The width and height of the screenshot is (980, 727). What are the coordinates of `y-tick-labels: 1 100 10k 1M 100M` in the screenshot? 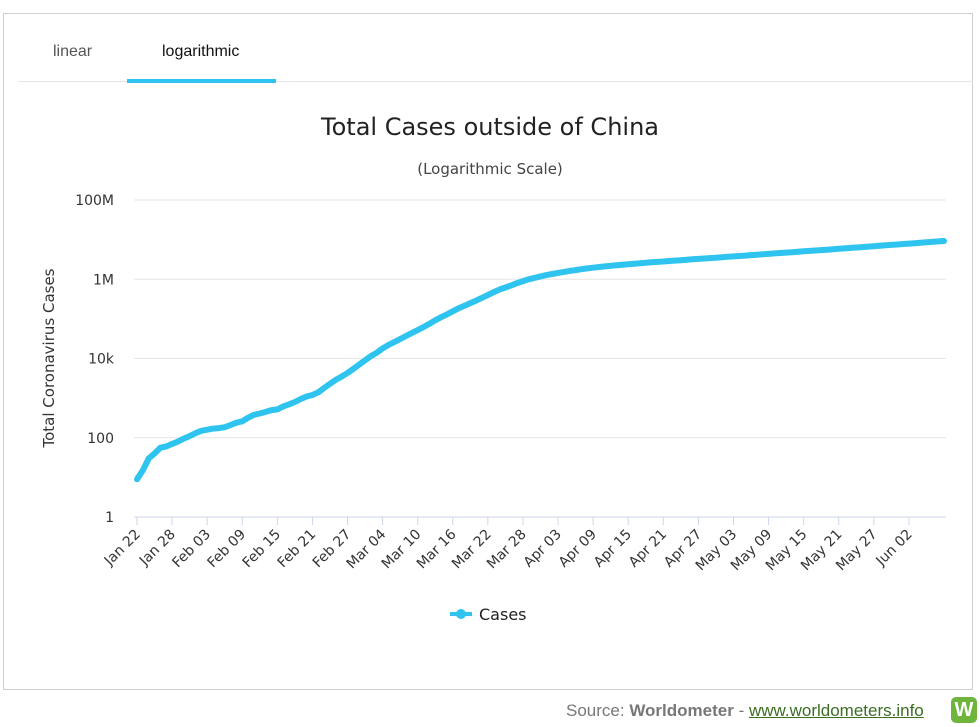 It's located at (95, 359).